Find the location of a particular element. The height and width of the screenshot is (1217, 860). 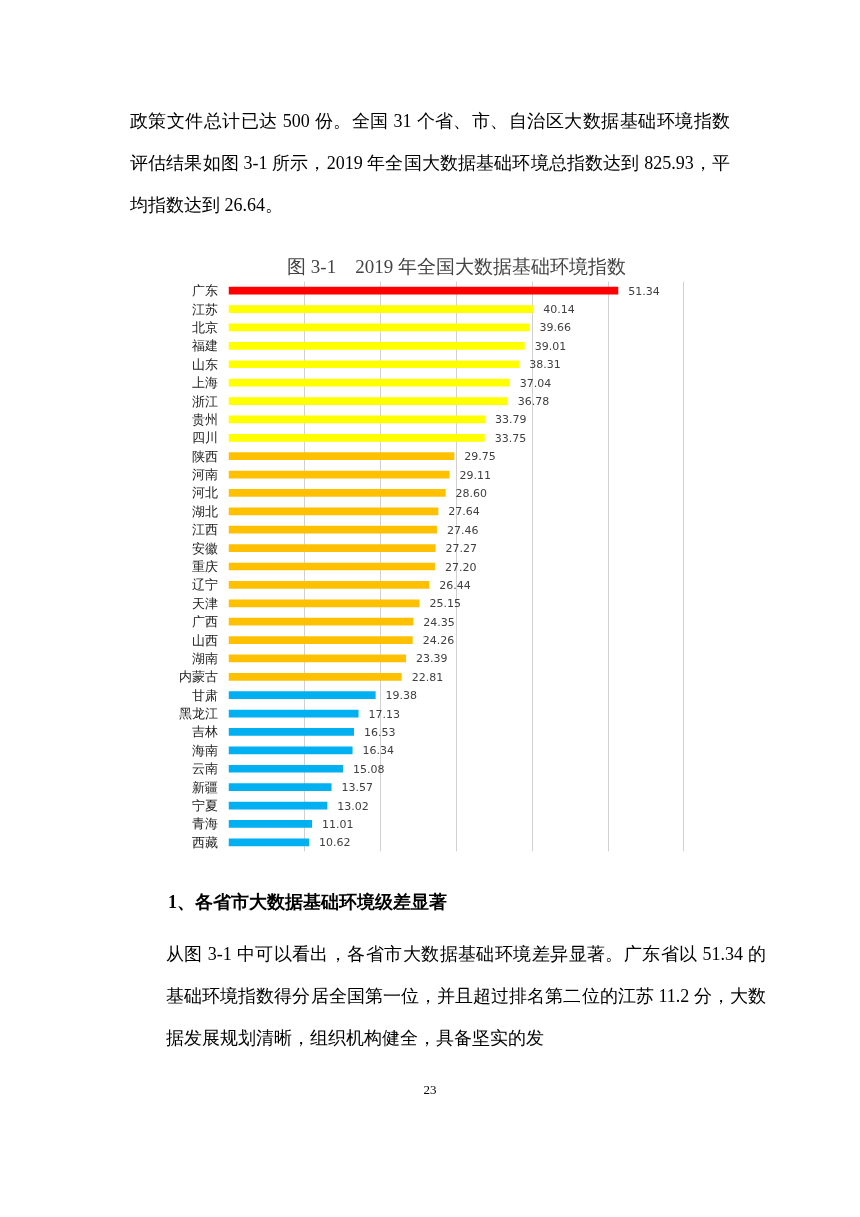

data-label: 24.35 is located at coordinates (439, 622).